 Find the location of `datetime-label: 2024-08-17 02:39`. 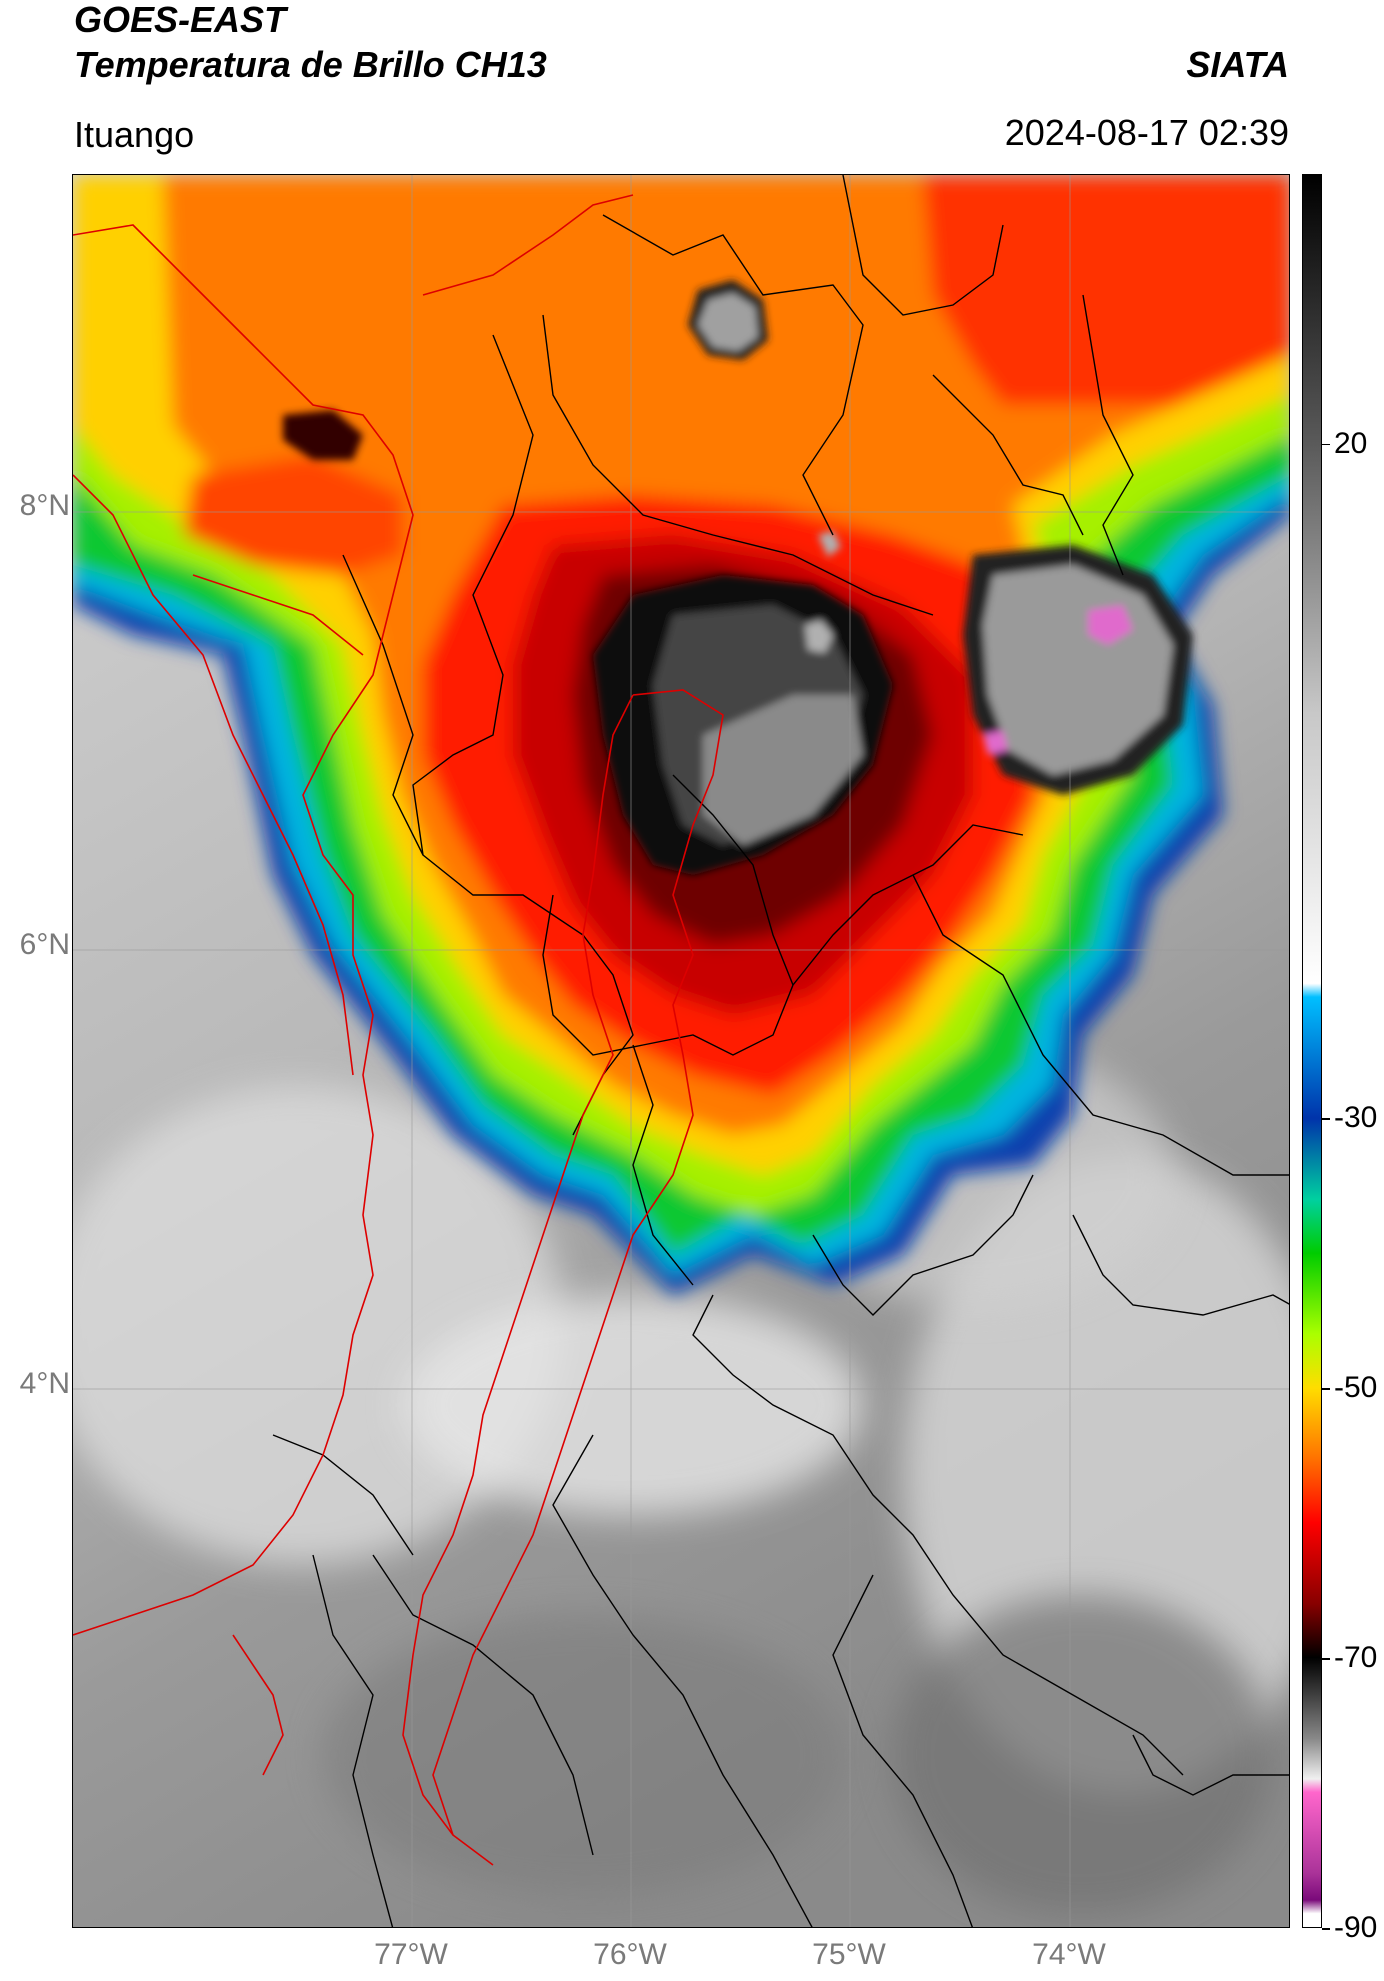

datetime-label: 2024-08-17 02:39 is located at coordinates (1146, 132).